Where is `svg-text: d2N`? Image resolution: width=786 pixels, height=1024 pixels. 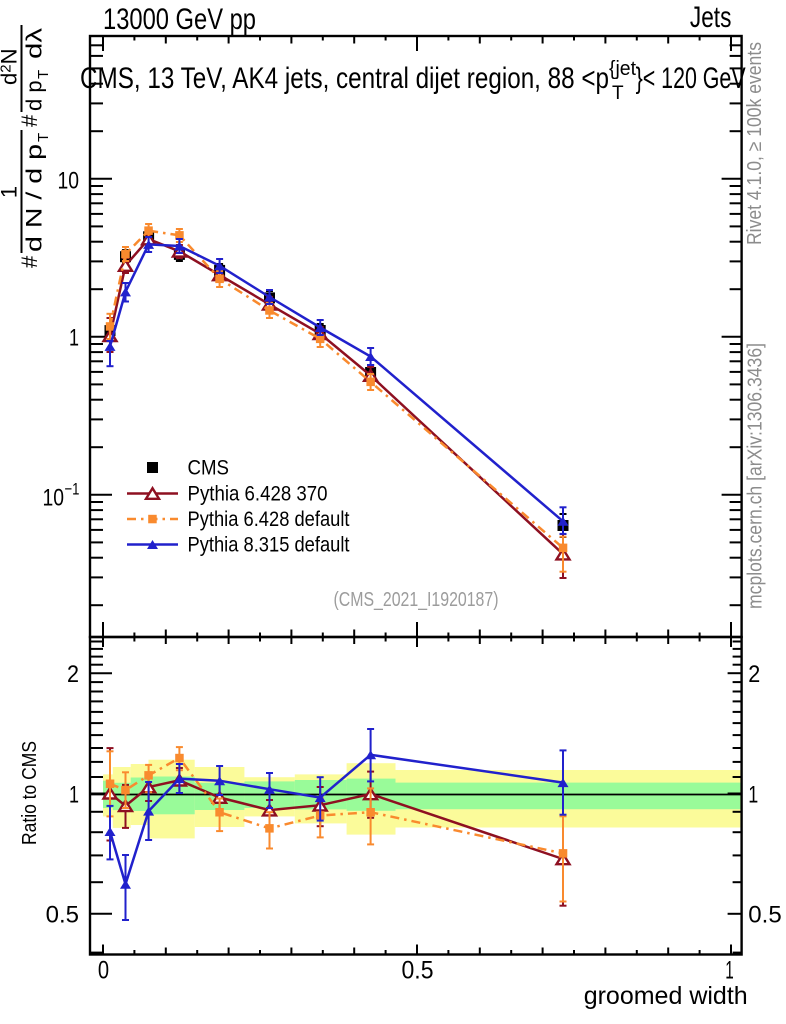
svg-text: d2N is located at coordinates (11, 67).